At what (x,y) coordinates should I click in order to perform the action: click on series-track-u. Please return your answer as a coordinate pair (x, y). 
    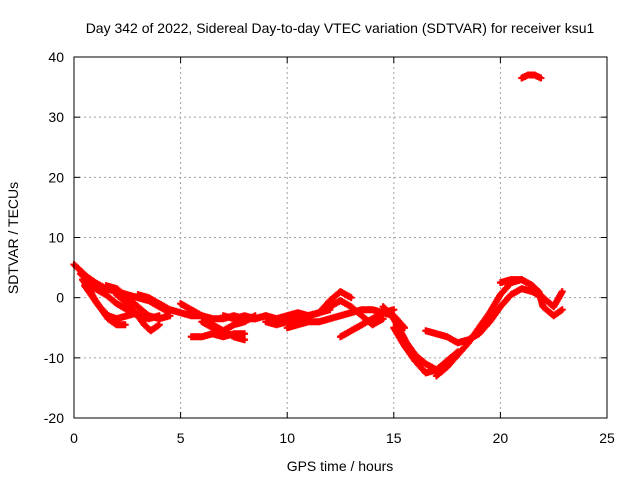
    Looking at the image, I should click on (531, 76).